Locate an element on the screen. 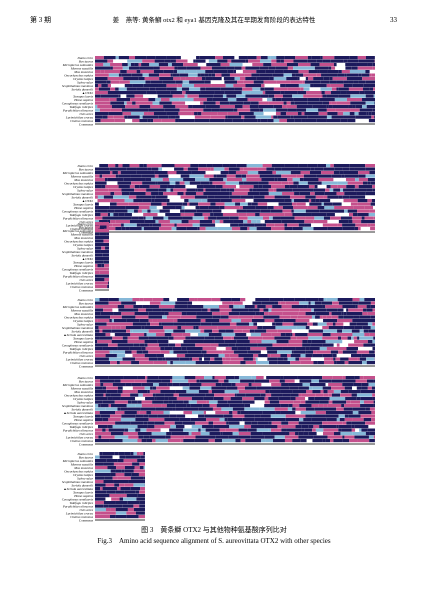  species-label: Ovis aries is located at coordinates (87, 434).